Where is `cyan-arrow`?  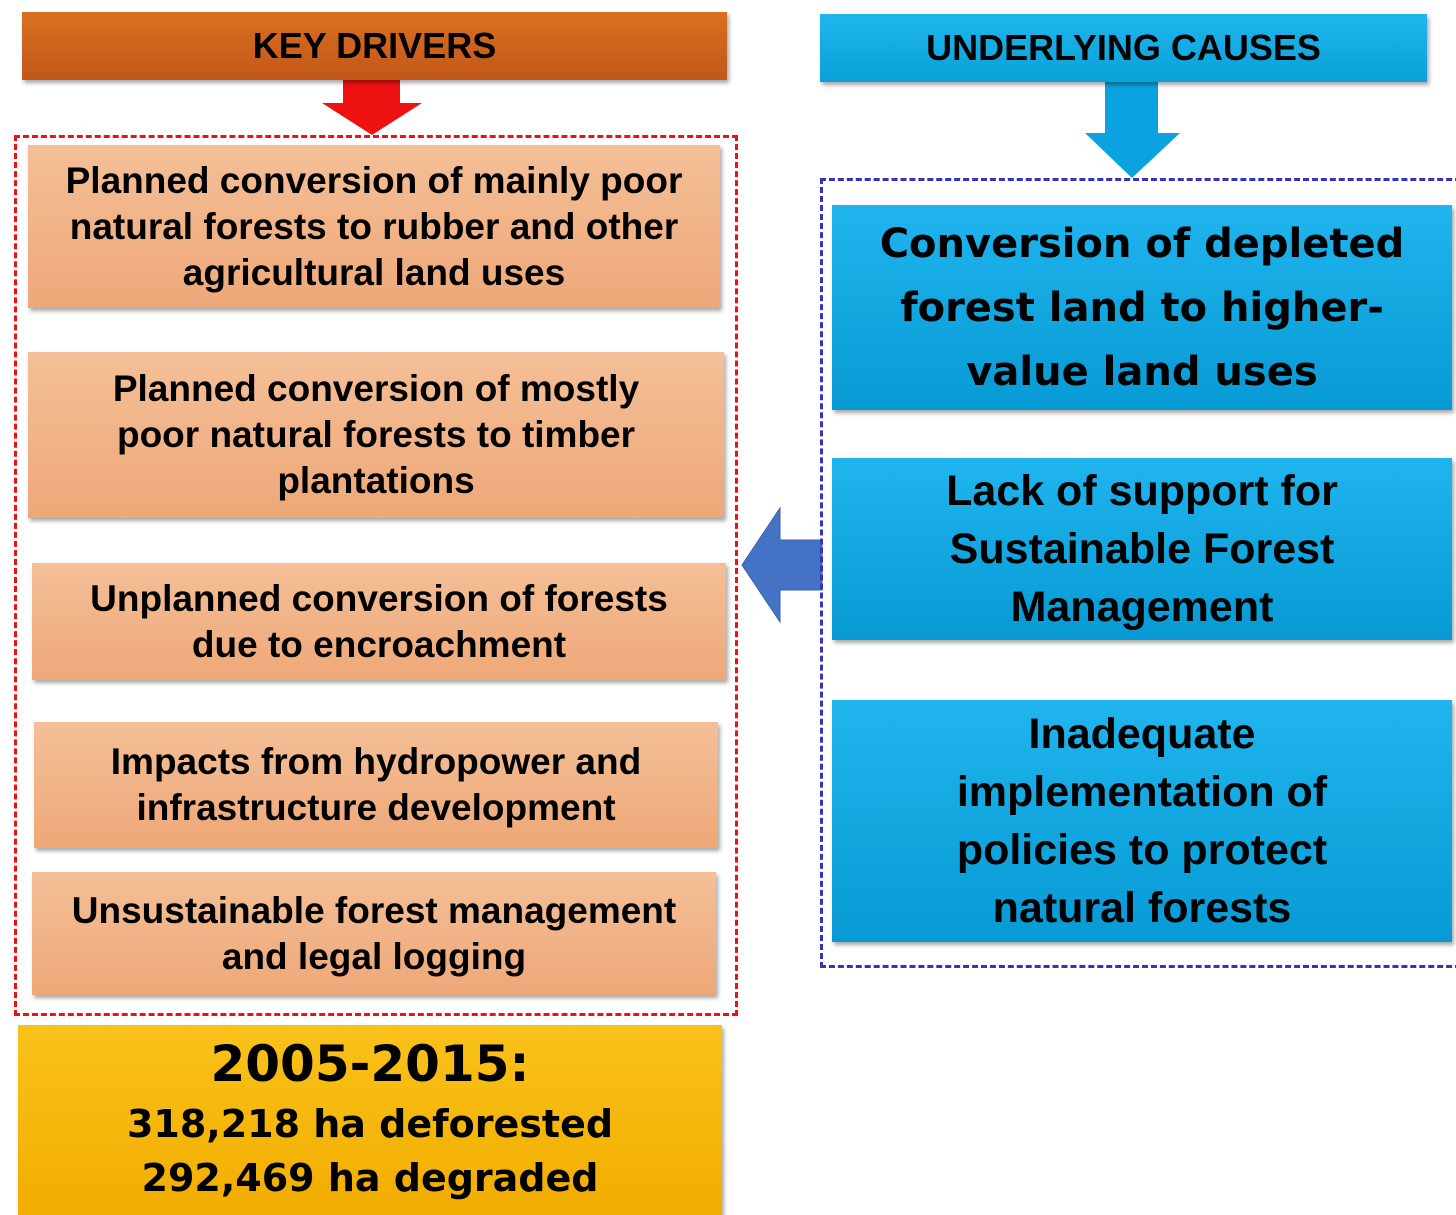
cyan-arrow is located at coordinates (1132, 130).